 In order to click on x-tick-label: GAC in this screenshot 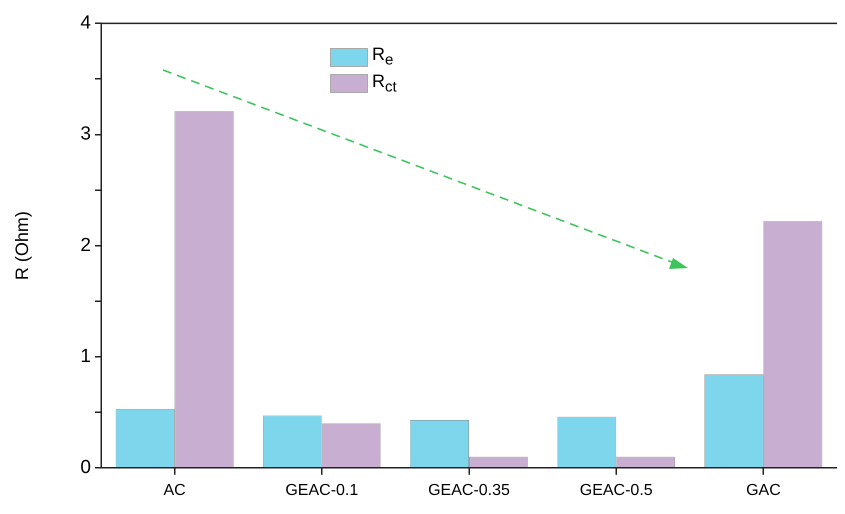, I will do `click(763, 490)`.